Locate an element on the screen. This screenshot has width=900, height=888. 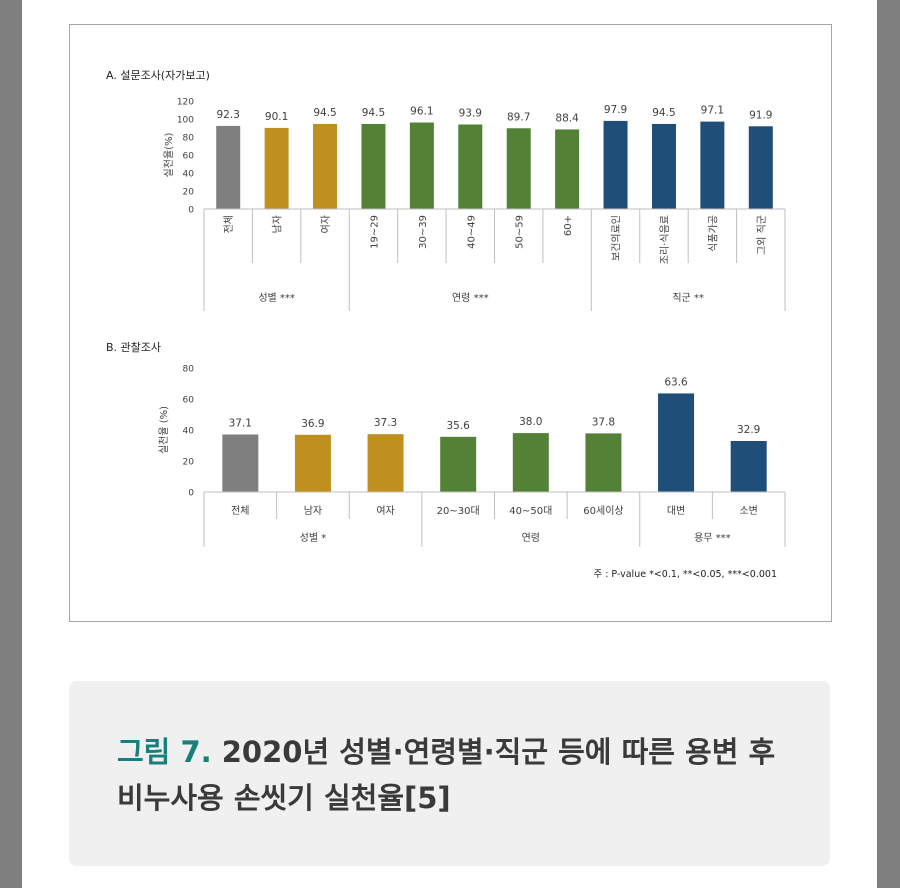
chart-a-group-label: 직군 ** is located at coordinates (688, 298).